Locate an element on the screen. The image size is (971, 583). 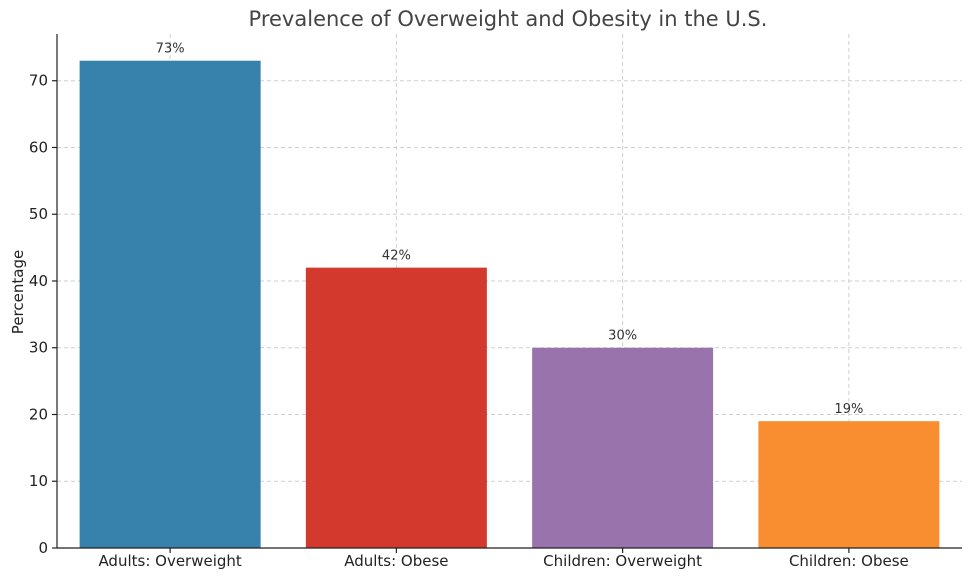
bar-value-label: 19% is located at coordinates (848, 409).